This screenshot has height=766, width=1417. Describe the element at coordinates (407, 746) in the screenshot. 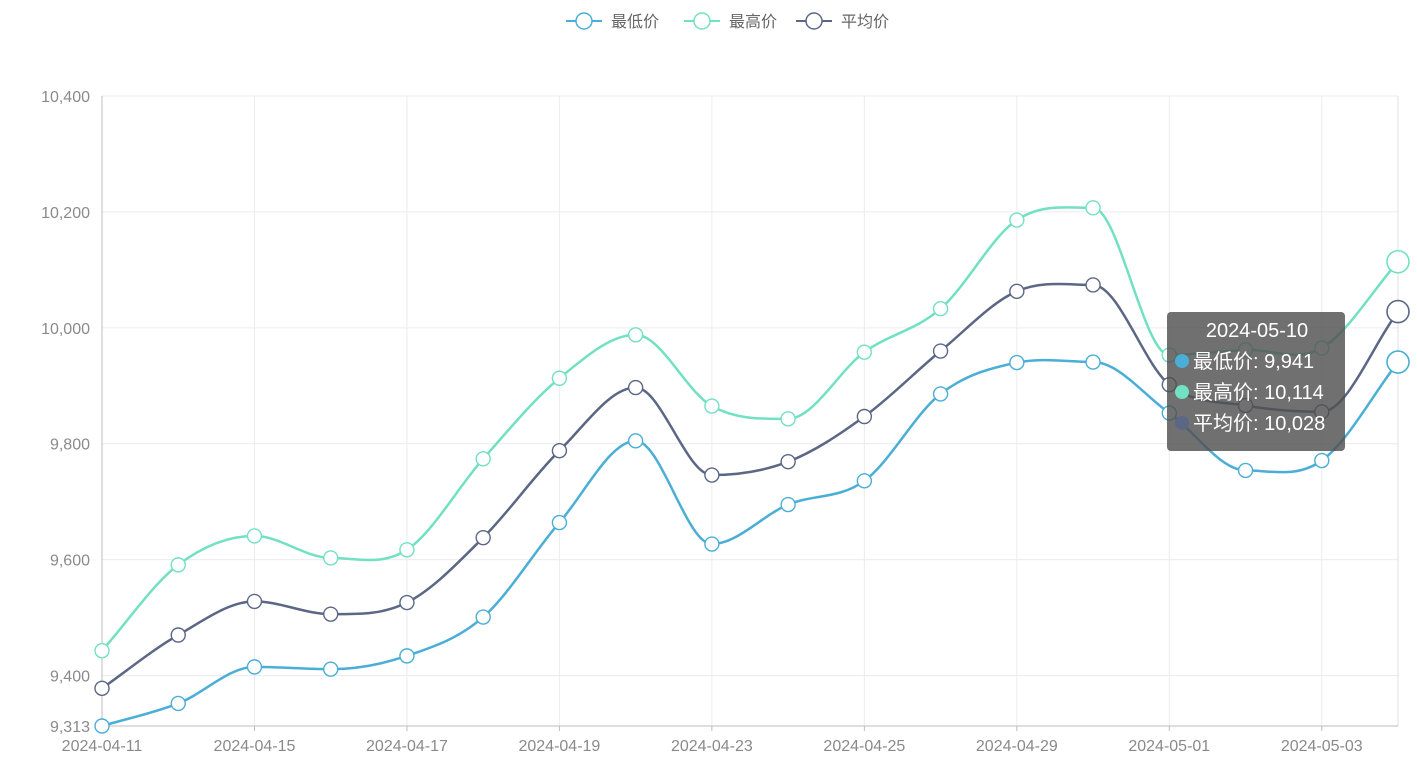

I see `x-tick-label: 2024-04-17` at that location.